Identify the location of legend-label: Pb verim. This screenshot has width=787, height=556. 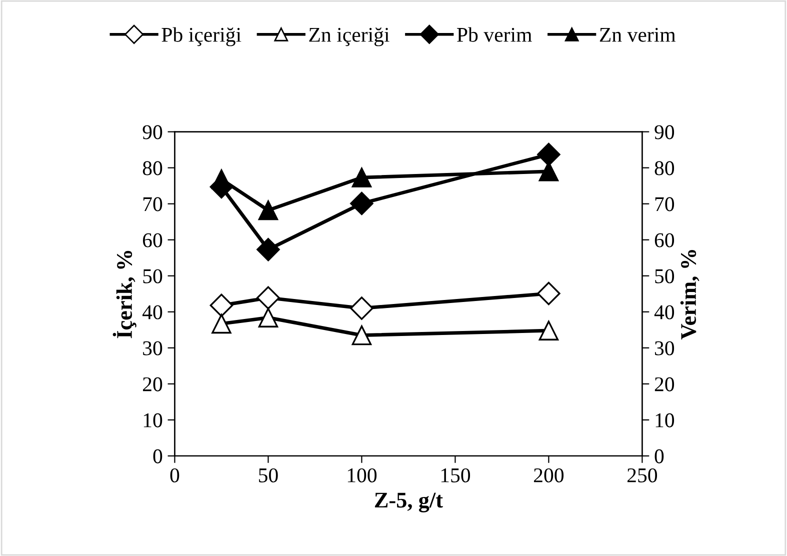
(494, 34).